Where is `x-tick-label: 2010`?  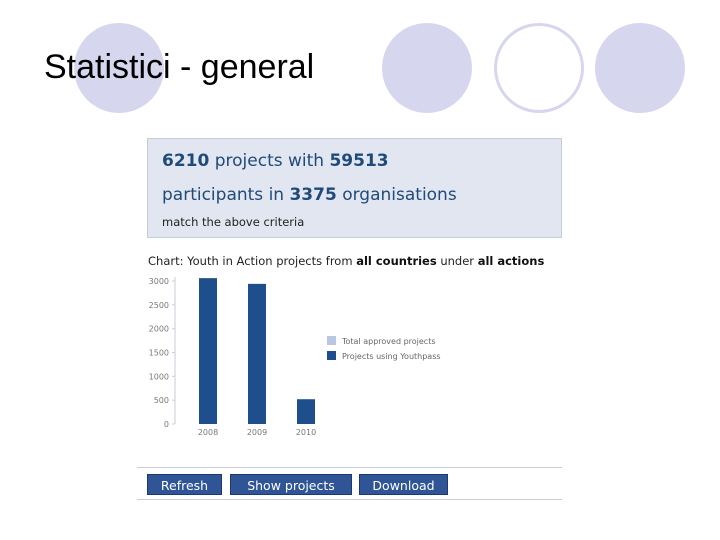 x-tick-label: 2010 is located at coordinates (306, 432).